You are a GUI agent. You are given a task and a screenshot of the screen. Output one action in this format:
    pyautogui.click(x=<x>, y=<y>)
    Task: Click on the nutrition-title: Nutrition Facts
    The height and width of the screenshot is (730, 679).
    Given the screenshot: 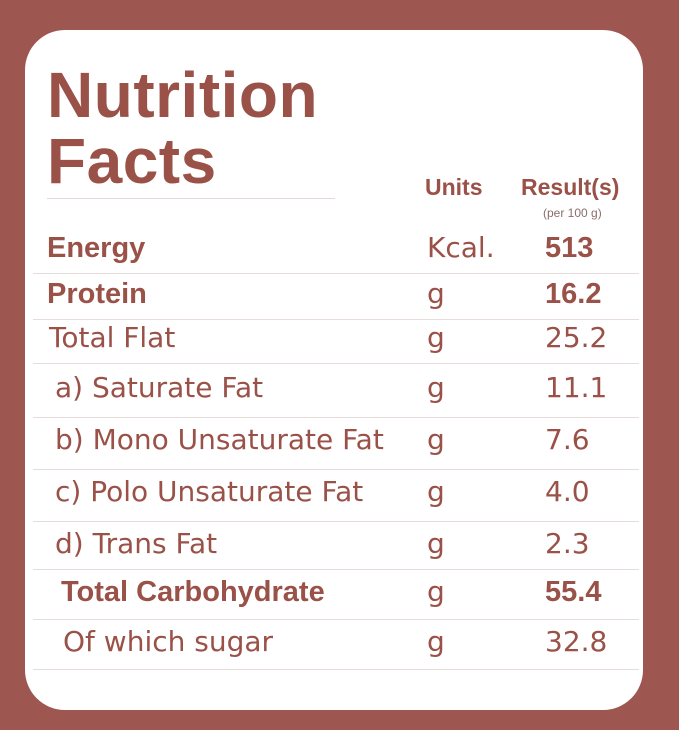 What is the action you would take?
    pyautogui.click(x=182, y=128)
    